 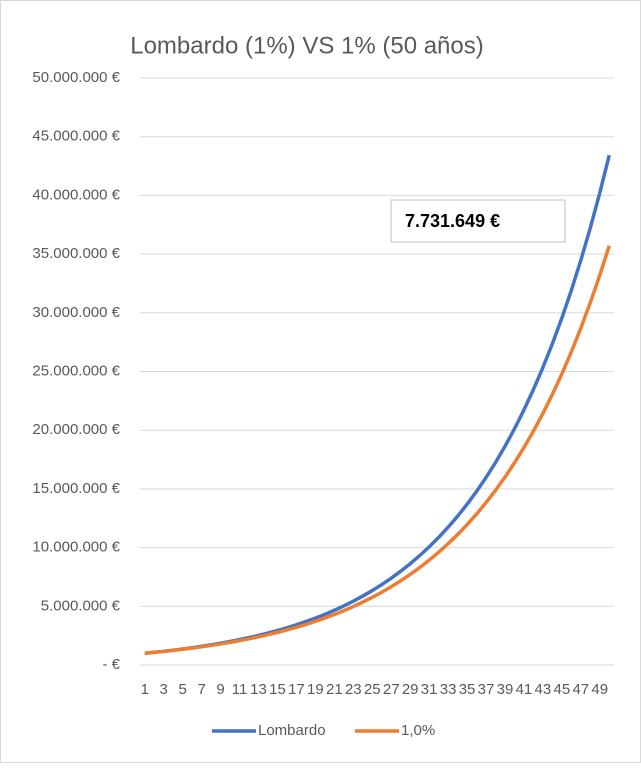 What do you see at coordinates (220, 689) in the screenshot?
I see `x-tick-label: 9` at bounding box center [220, 689].